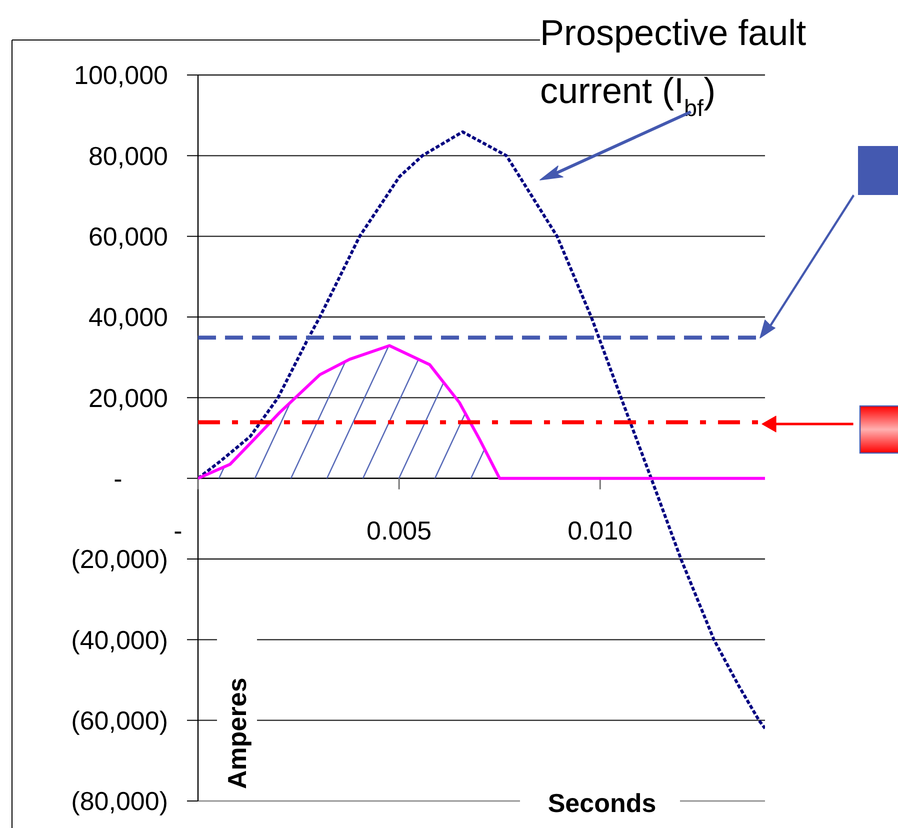 The height and width of the screenshot is (828, 898). What do you see at coordinates (119, 720) in the screenshot?
I see `y-tick-label: (60,000)` at bounding box center [119, 720].